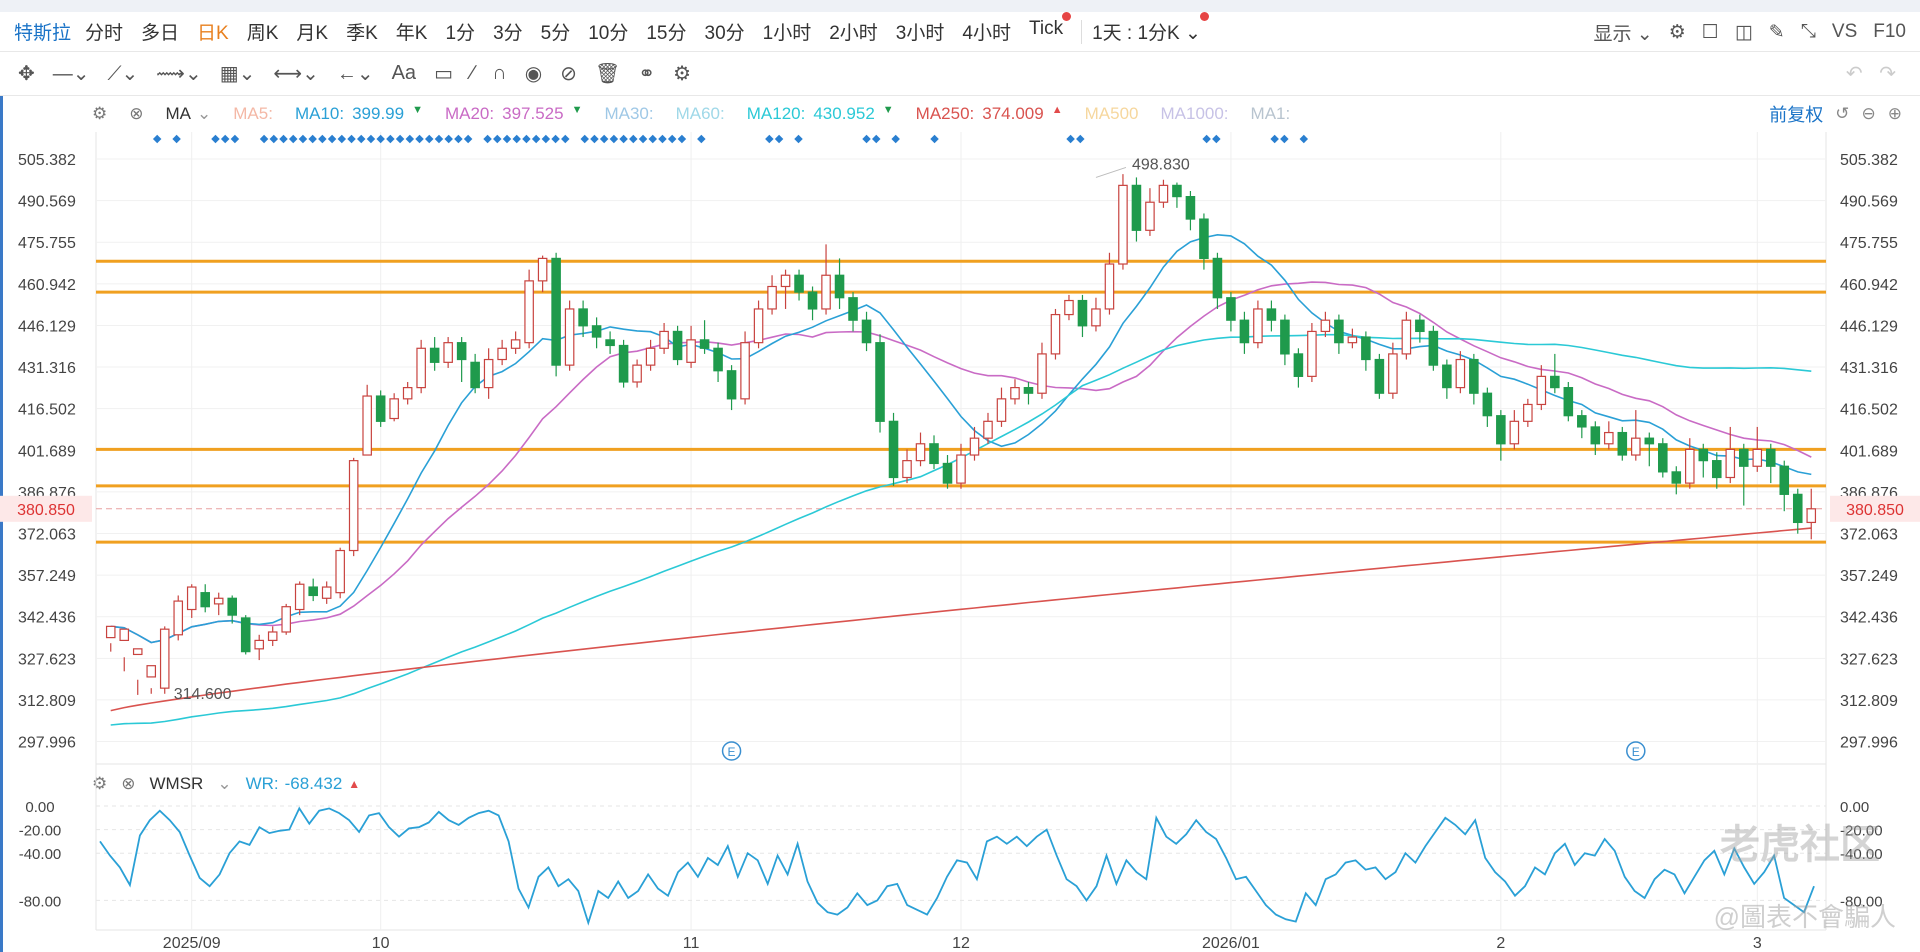 The image size is (1920, 952). What do you see at coordinates (1869, 618) in the screenshot?
I see `y-tick-label-right: 342.436` at bounding box center [1869, 618].